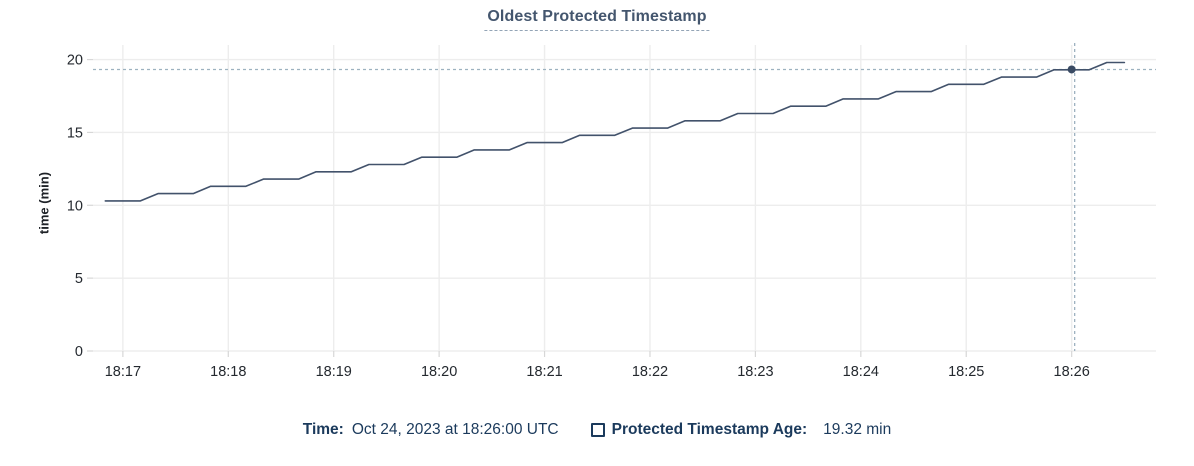  What do you see at coordinates (709, 429) in the screenshot?
I see `series-label: Protected Timestamp Age:` at bounding box center [709, 429].